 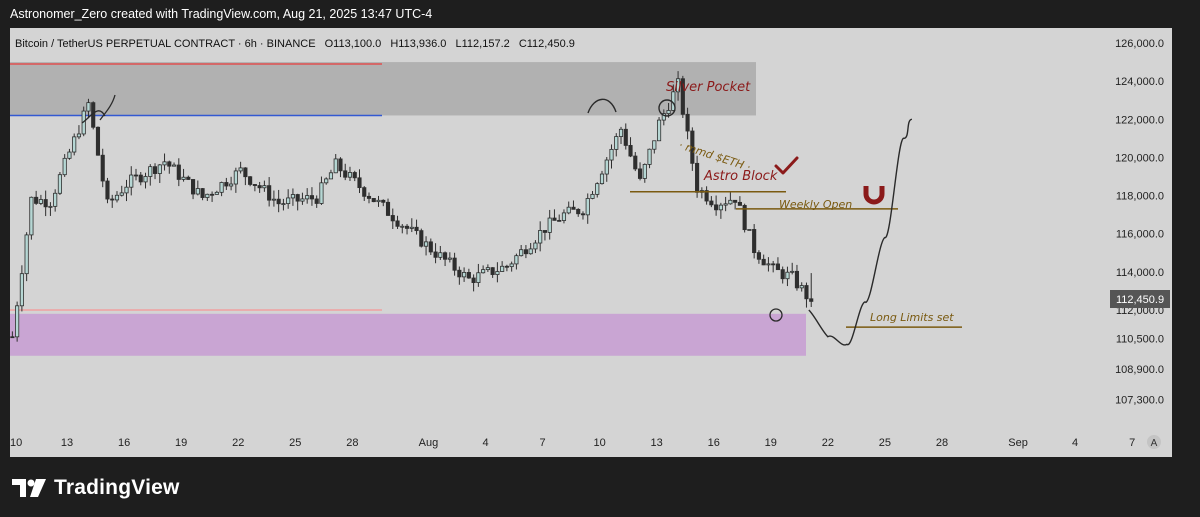 I want to click on price-tick-label: 108,900.0, so click(x=1139, y=370).